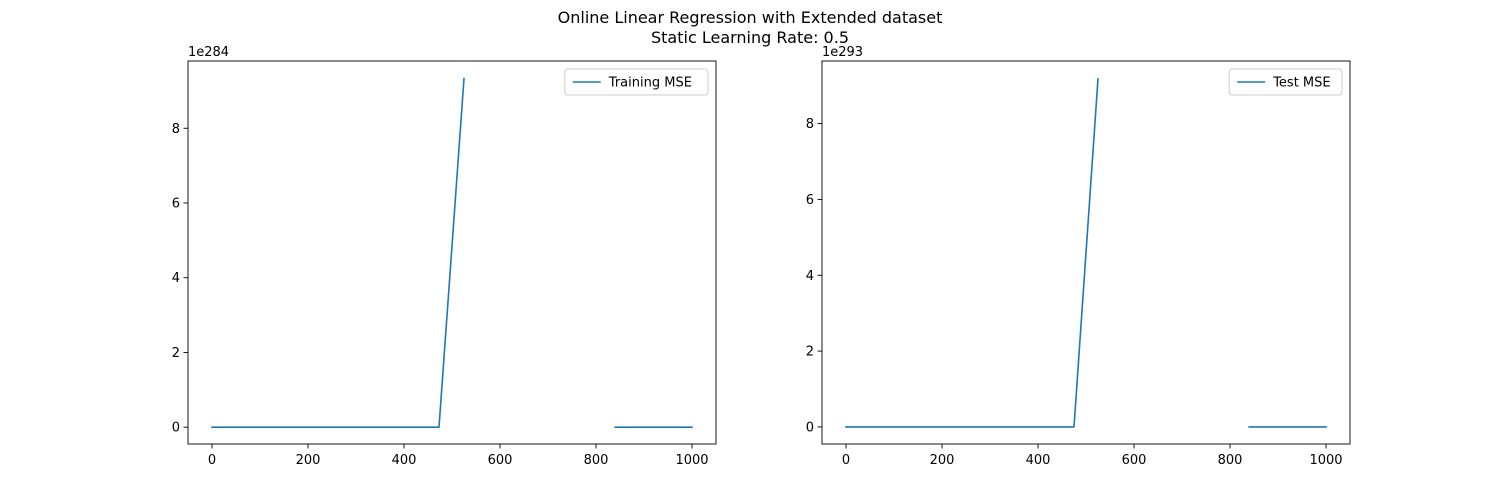 The height and width of the screenshot is (500, 1500). I want to click on figure-title-line2: Static Learning Rate: 0.5, so click(750, 37).